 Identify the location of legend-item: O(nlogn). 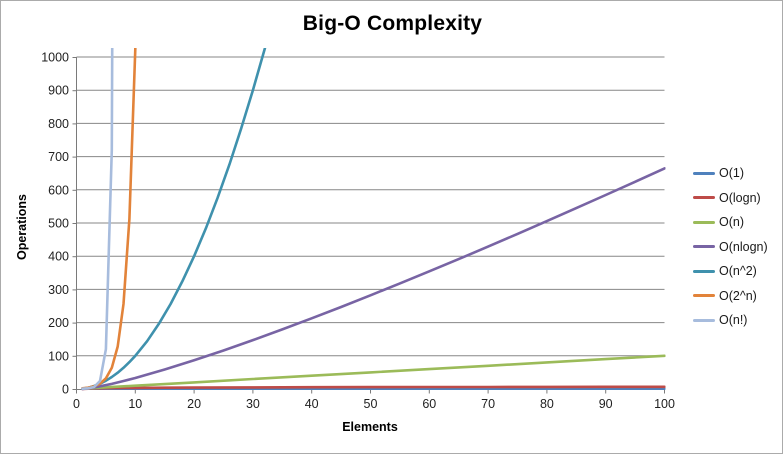
(737, 247).